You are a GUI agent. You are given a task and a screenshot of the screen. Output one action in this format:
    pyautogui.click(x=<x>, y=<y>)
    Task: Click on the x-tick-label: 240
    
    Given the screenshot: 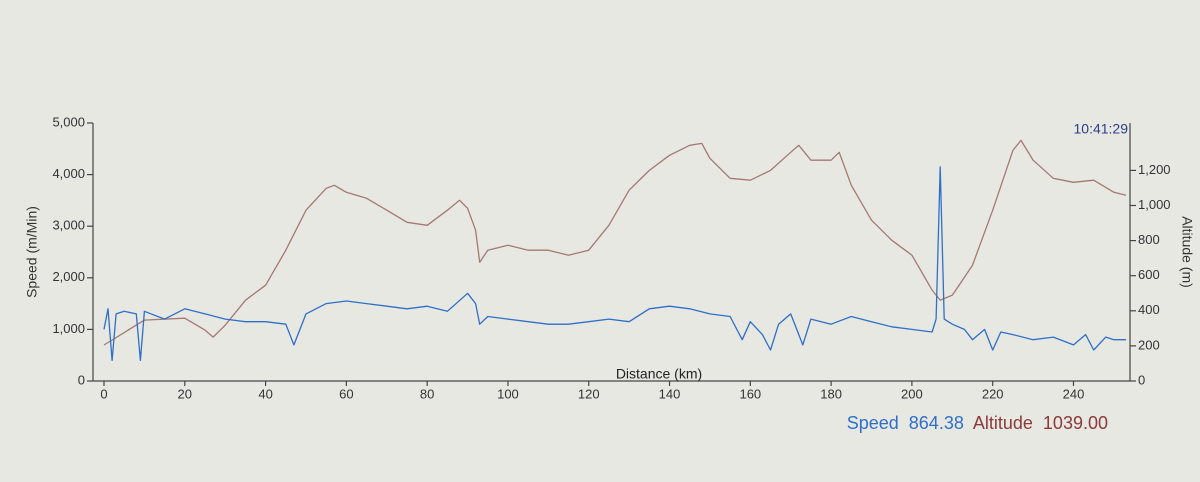 What is the action you would take?
    pyautogui.click(x=1074, y=393)
    